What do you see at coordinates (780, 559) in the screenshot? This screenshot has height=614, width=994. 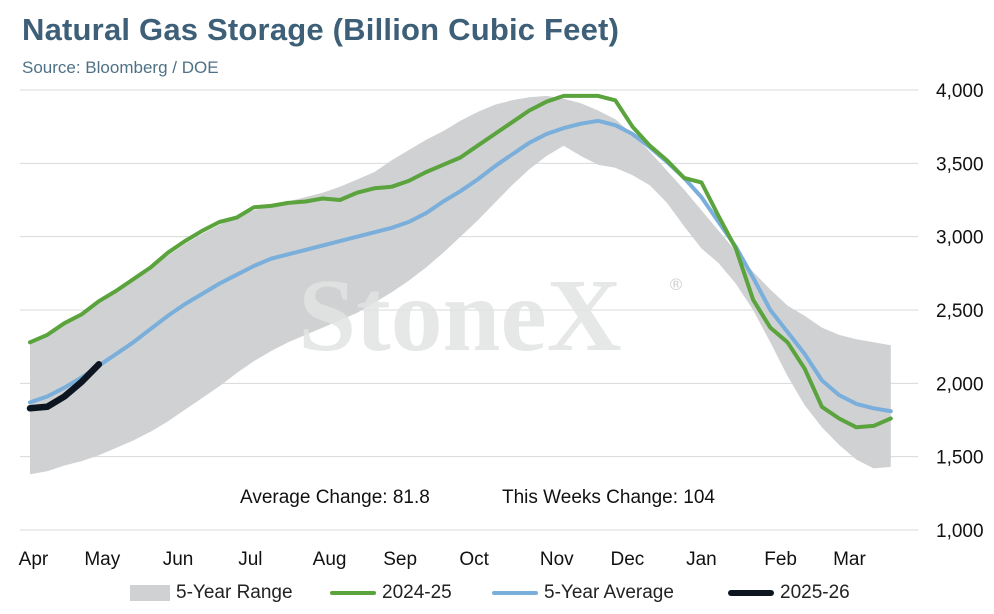 I see `x-tick-feb: Feb` at bounding box center [780, 559].